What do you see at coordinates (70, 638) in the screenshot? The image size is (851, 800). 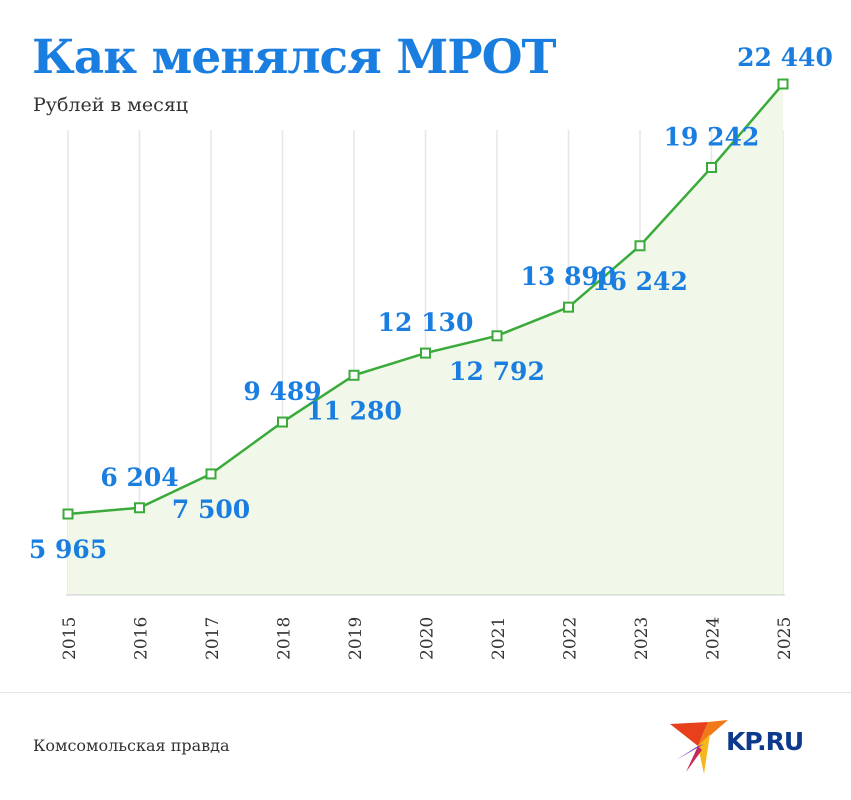 I see `x-tick-label: 2015` at bounding box center [70, 638].